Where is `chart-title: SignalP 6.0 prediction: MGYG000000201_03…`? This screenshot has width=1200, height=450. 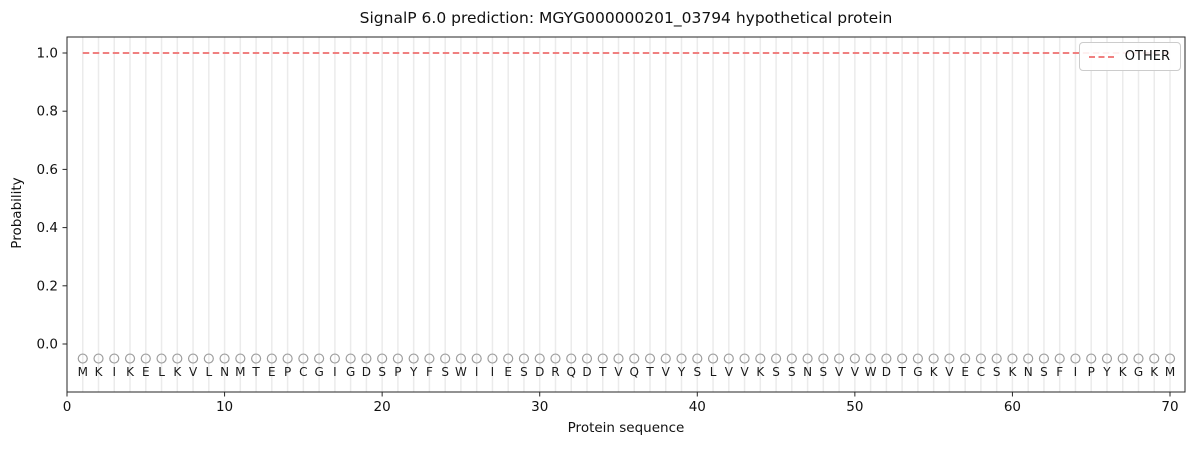 chart-title: SignalP 6.0 prediction: MGYG000000201_03… is located at coordinates (626, 18).